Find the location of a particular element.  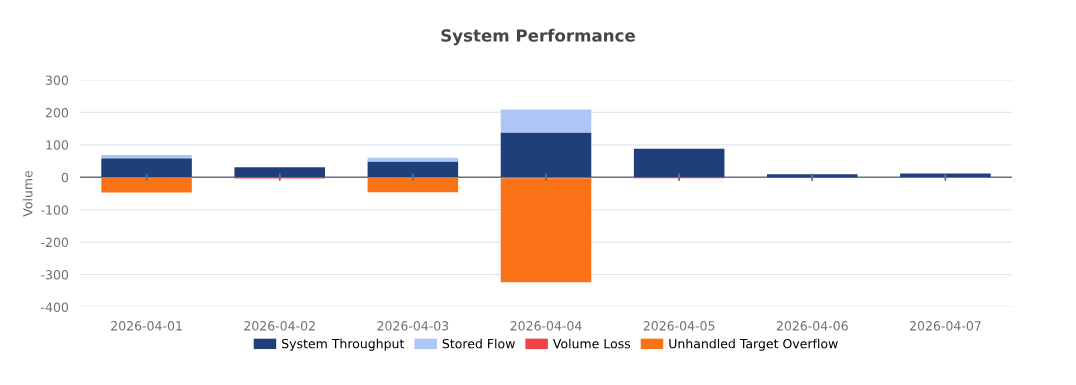

y-tick-label: 0 is located at coordinates (65, 177).